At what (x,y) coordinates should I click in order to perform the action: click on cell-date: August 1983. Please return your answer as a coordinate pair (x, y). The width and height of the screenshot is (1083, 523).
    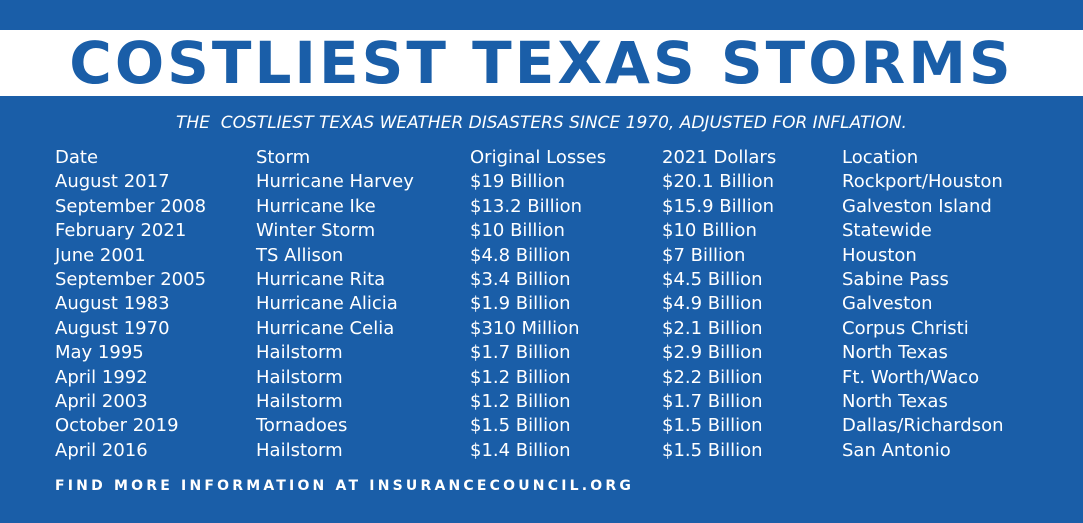
    Looking at the image, I should click on (112, 304).